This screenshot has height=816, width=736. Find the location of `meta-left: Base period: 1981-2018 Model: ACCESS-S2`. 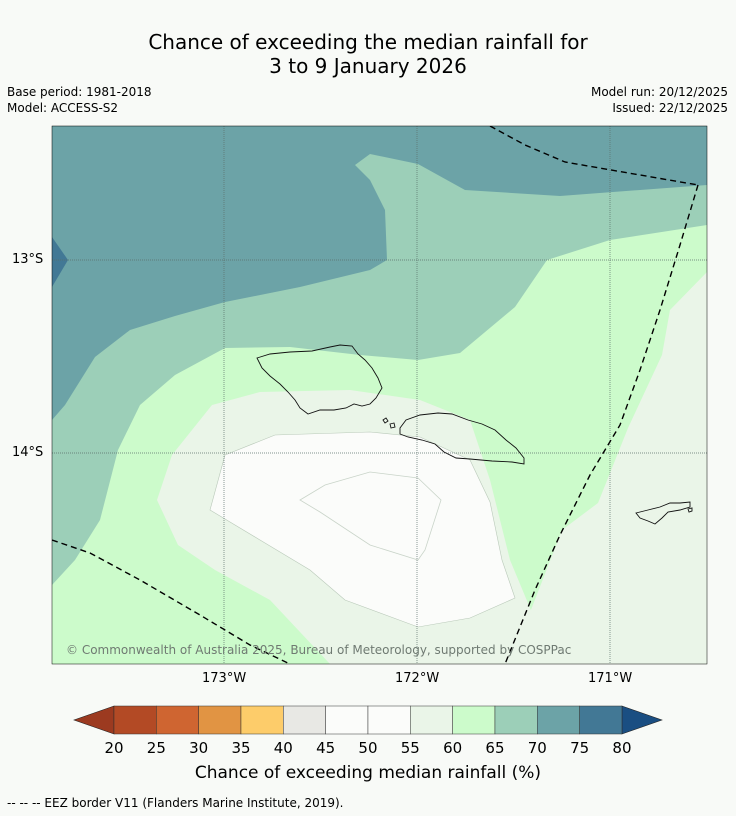

meta-left: Base period: 1981-2018 Model: ACCESS-S2 is located at coordinates (79, 100).